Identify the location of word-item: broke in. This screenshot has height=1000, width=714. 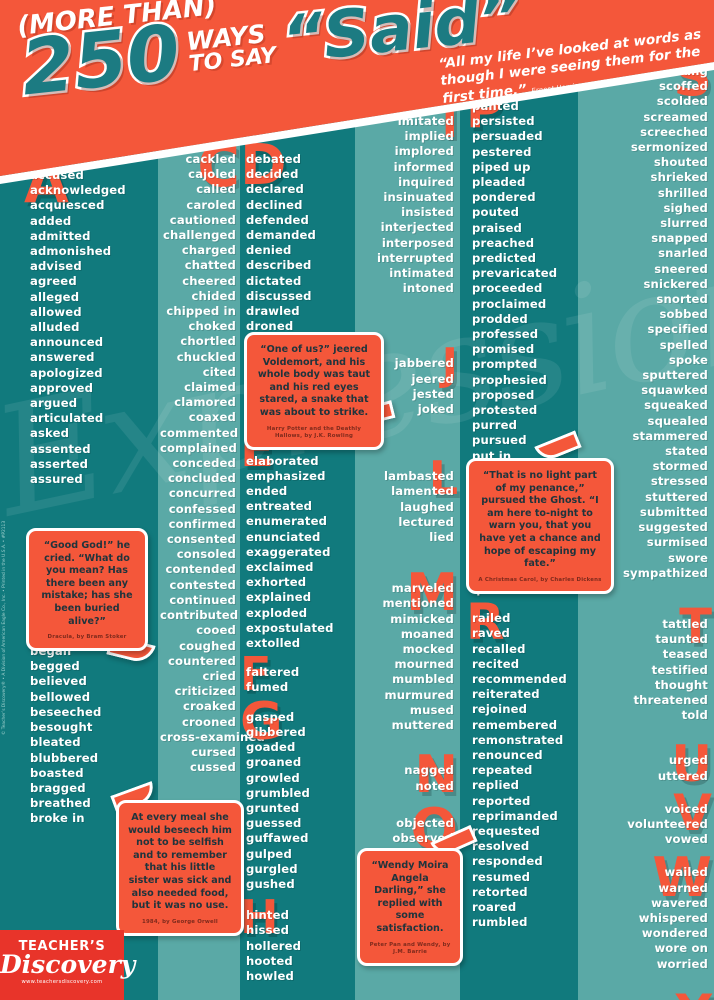
(57, 818).